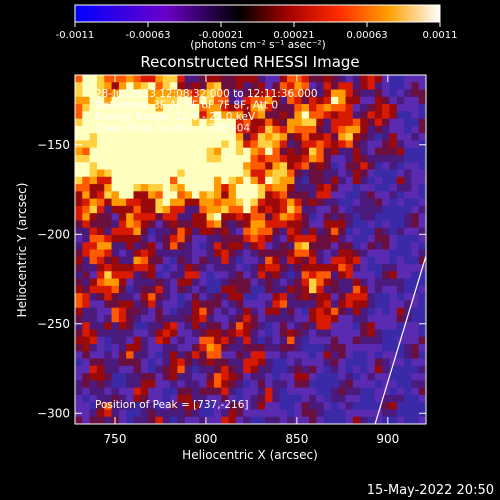 This screenshot has width=500, height=500. What do you see at coordinates (221, 35) in the screenshot?
I see `colorbar-tick-label: -0.00021` at bounding box center [221, 35].